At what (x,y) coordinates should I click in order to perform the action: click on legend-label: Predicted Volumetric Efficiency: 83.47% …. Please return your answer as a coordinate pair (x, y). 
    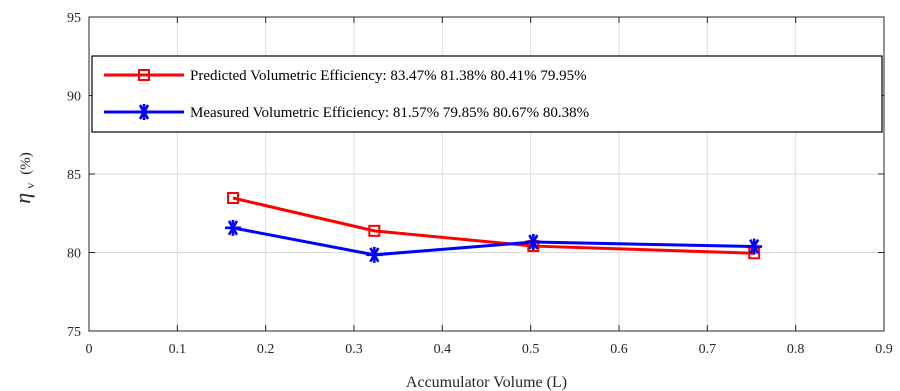
    Looking at the image, I should click on (388, 76).